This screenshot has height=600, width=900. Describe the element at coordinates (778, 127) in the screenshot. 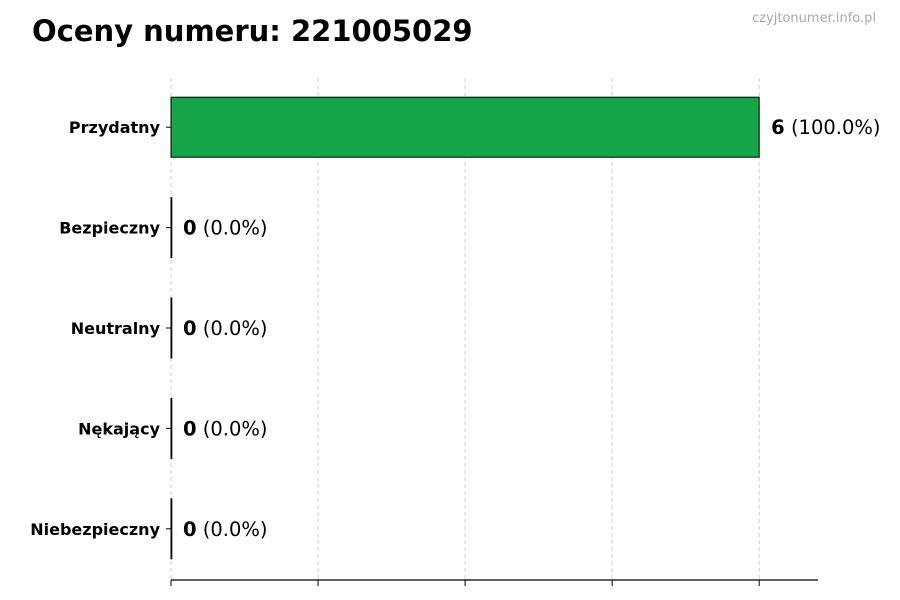

I see `value-count: 6` at that location.